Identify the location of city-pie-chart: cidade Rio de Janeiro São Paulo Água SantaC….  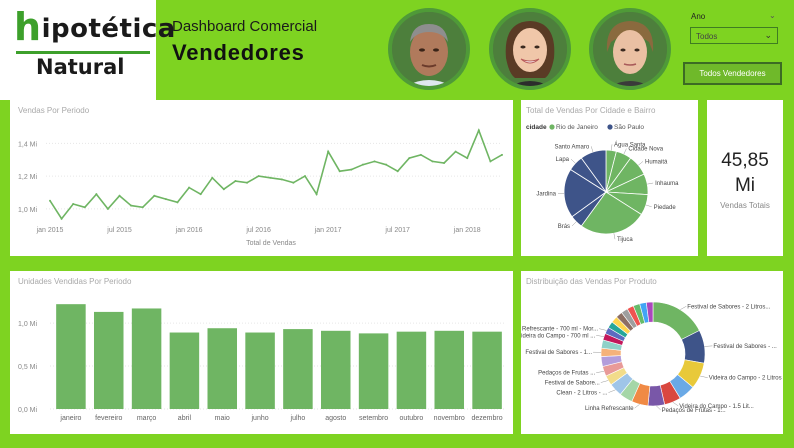
(609, 178).